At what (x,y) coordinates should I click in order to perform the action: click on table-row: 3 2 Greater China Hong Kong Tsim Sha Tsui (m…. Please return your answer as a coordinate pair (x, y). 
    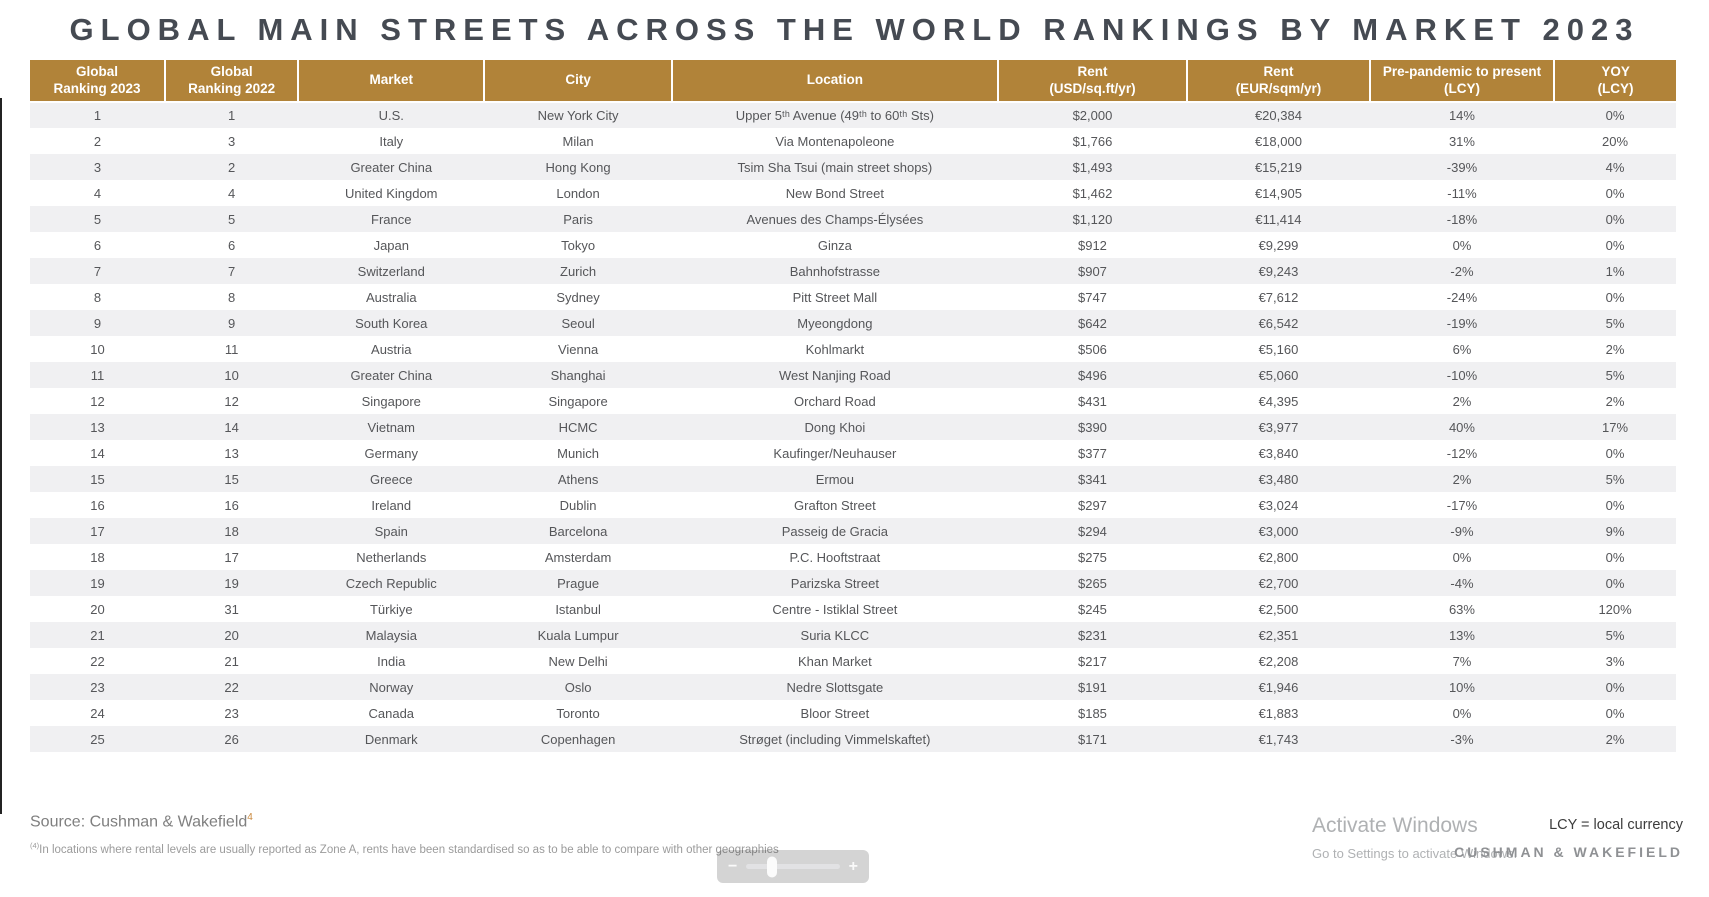
    Looking at the image, I should click on (853, 167).